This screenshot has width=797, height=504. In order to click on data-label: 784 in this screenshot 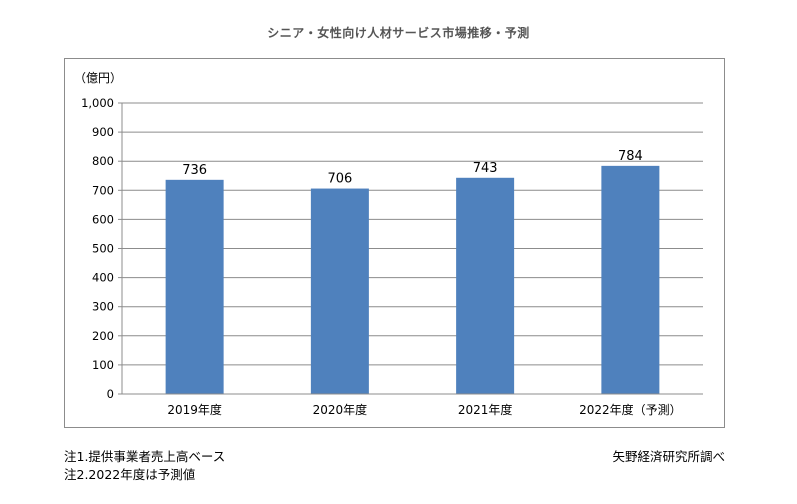, I will do `click(630, 156)`.